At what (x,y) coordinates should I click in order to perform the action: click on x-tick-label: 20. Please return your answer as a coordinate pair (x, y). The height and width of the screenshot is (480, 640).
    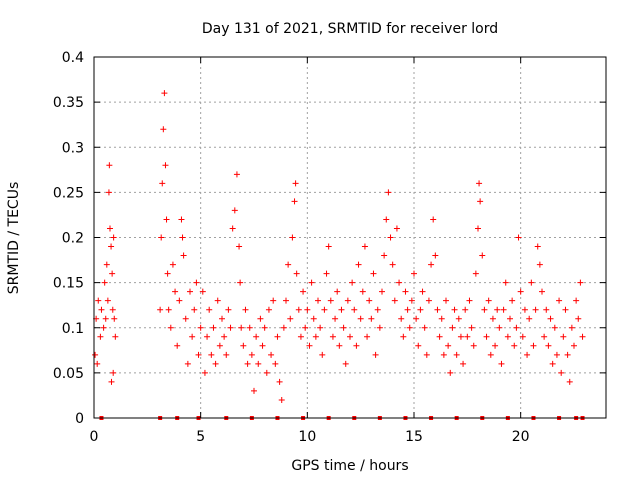
    Looking at the image, I should click on (521, 437).